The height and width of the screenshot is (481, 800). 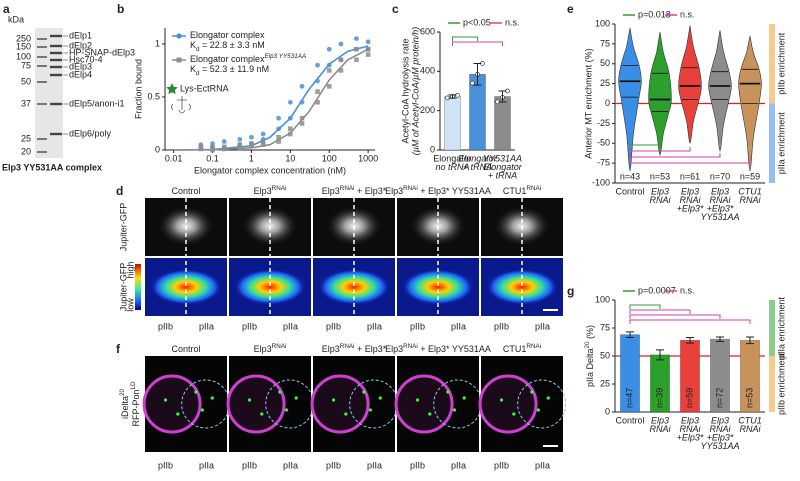 What do you see at coordinates (354, 348) in the screenshot?
I see `column-title: Elp3RNAi + Elp3*` at bounding box center [354, 348].